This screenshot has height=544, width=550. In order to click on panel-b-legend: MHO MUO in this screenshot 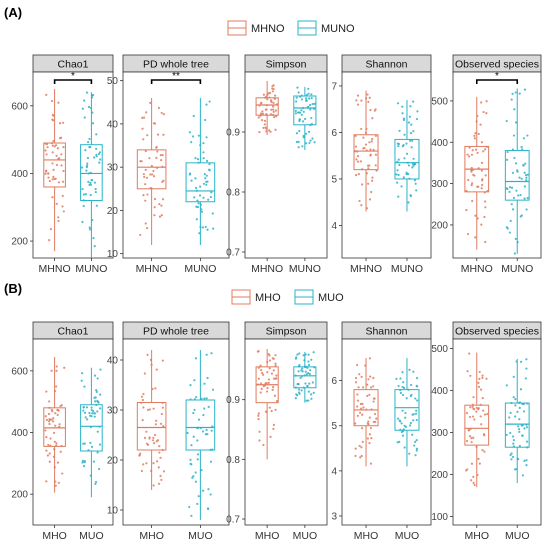, I will do `click(287, 297)`.